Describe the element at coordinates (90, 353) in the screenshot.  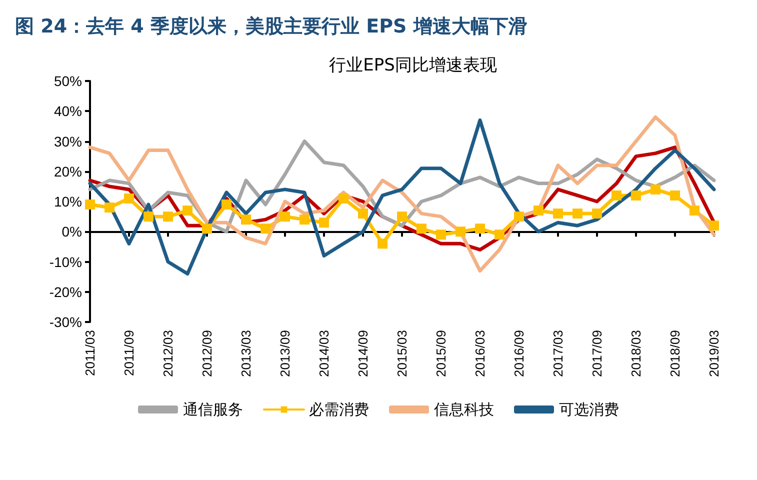
I see `x-tick-label: 2011/03` at that location.